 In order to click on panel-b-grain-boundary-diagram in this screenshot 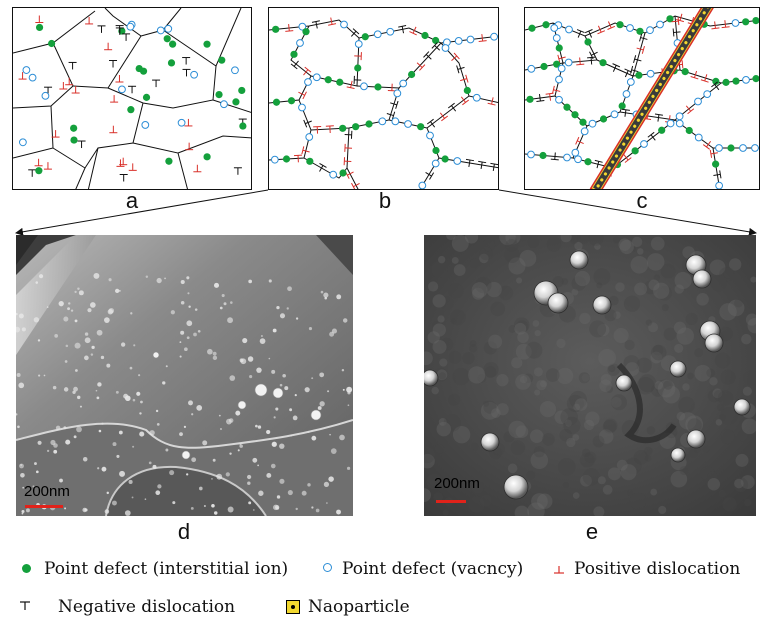, I will do `click(383, 98)`.